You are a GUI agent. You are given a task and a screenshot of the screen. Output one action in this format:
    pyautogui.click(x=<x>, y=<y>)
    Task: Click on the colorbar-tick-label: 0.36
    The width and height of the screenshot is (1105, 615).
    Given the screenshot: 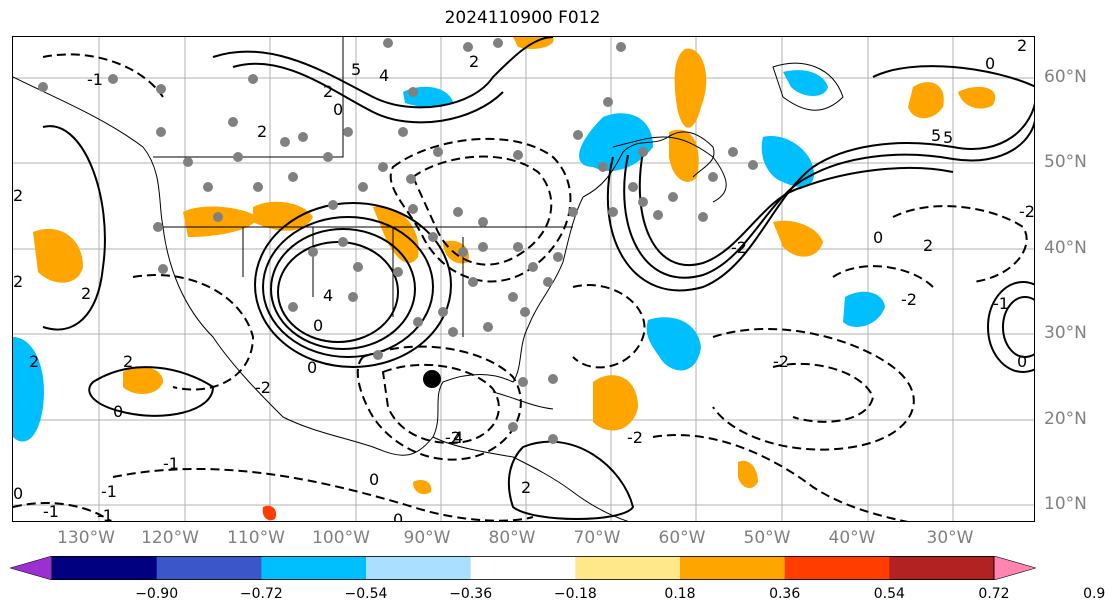 What is the action you would take?
    pyautogui.click(x=785, y=594)
    